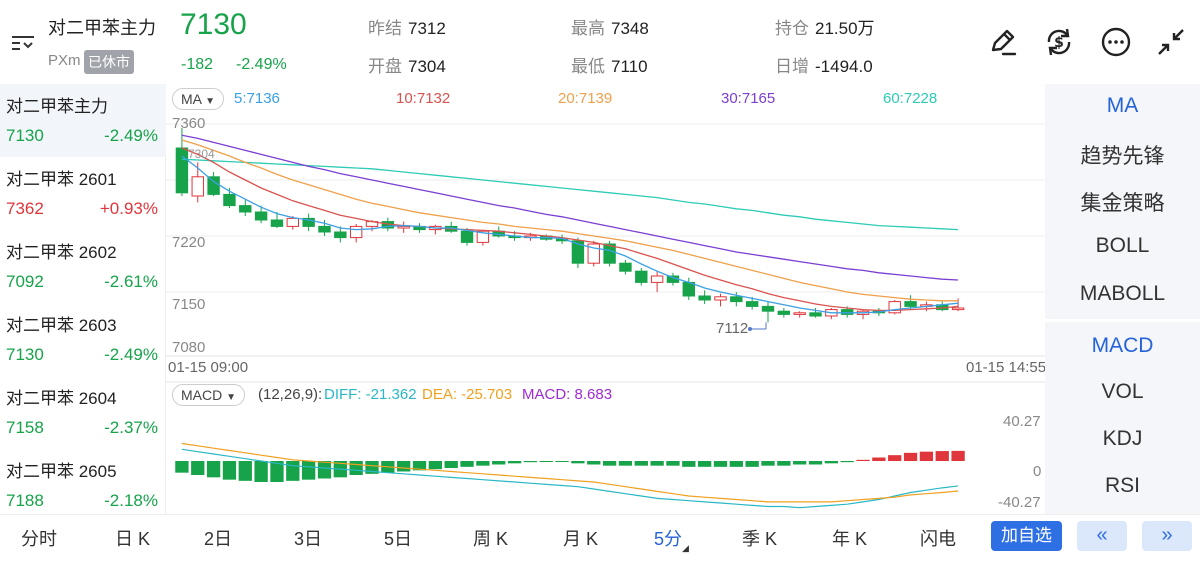  I want to click on ma60-legend: 60:7228, so click(910, 98).